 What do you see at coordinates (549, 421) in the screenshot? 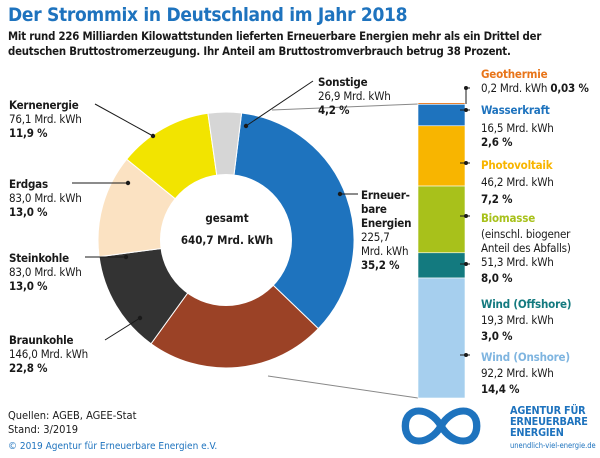
I see `logo-text: AGENTUR FÜR ERNEUERBARE ENERGIEN` at bounding box center [549, 421].